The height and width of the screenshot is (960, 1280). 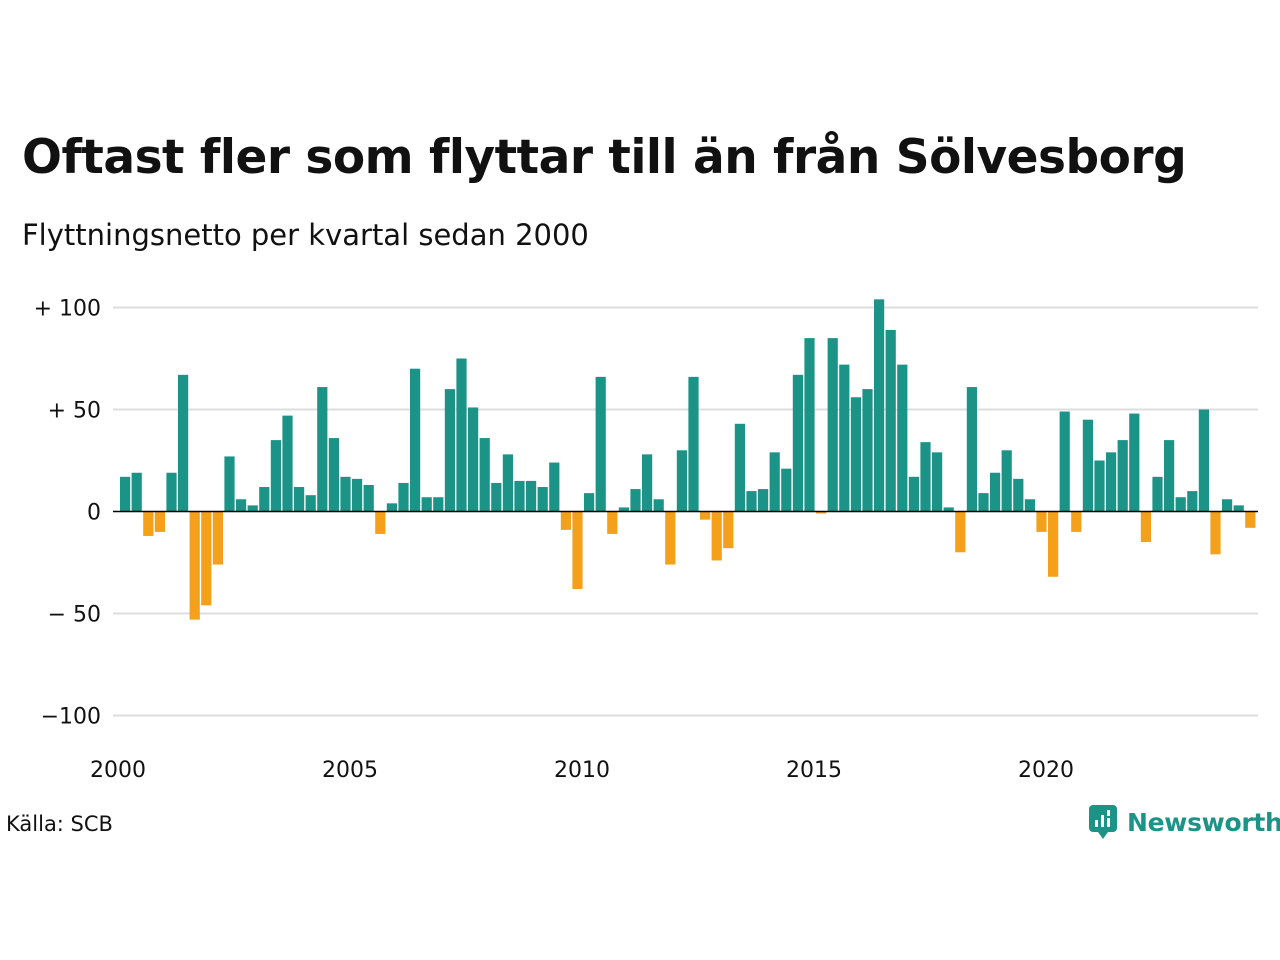 I want to click on y-axis-labels: + 100 + 50 0 − 50 −100, so click(x=67, y=513).